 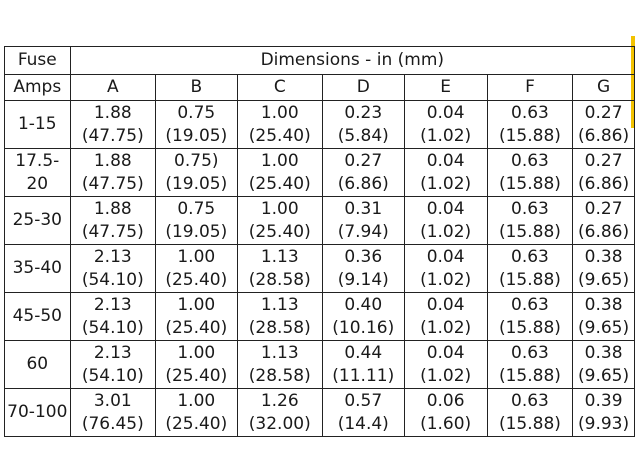 I want to click on dimension-cell-d: 0.44 (11.11), so click(x=363, y=364).